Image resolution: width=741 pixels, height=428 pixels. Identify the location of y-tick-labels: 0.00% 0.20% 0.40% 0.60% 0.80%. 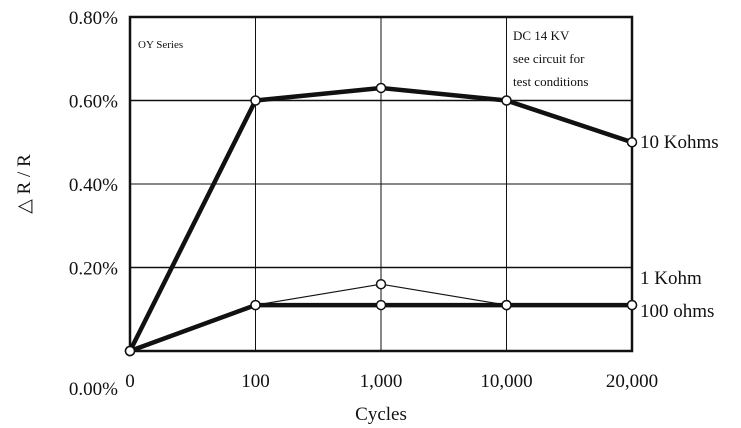
(93, 204).